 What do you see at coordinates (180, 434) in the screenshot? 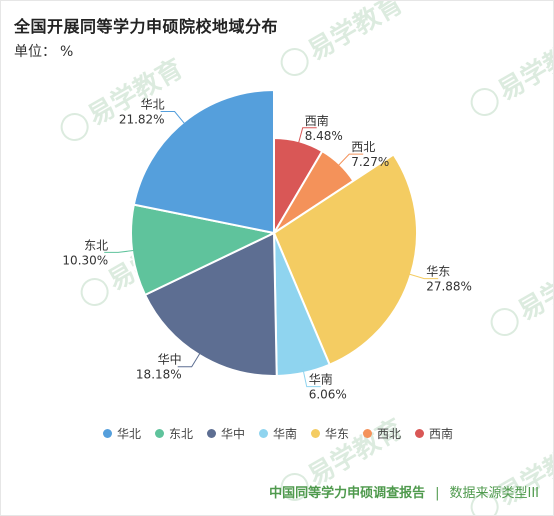
I see `legend-label: 东北` at bounding box center [180, 434].